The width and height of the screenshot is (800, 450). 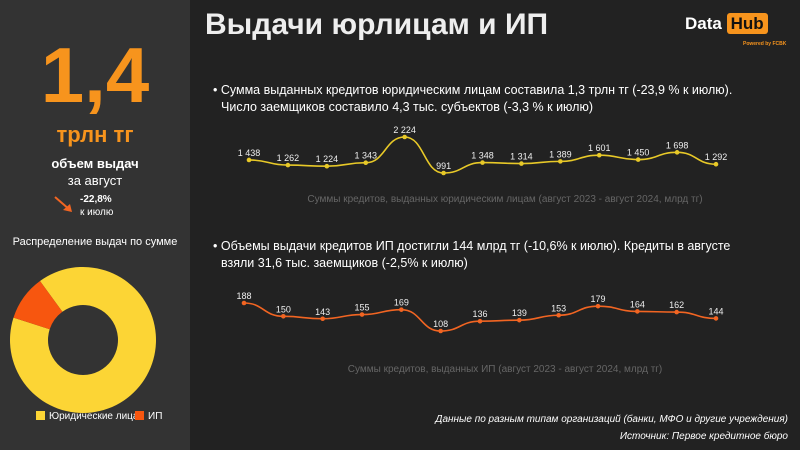 What do you see at coordinates (365, 156) in the screenshot?
I see `data-label: 1 343` at bounding box center [365, 156].